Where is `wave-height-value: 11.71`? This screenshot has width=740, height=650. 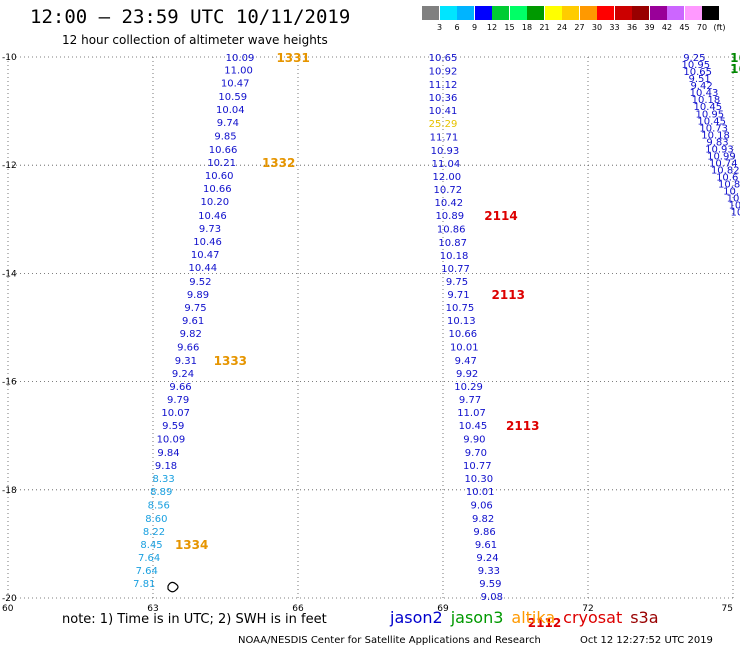 wave-height-value: 11.71 is located at coordinates (444, 138).